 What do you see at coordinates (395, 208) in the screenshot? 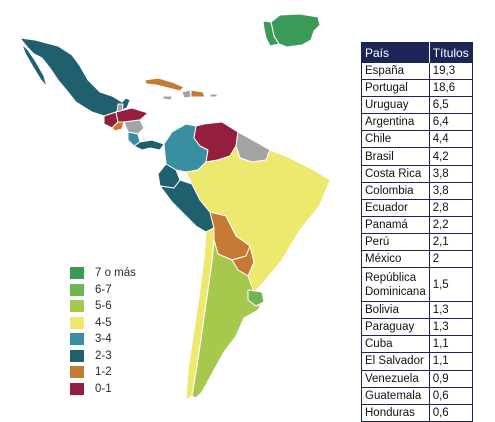
I see `country-cell: Ecuador` at bounding box center [395, 208].